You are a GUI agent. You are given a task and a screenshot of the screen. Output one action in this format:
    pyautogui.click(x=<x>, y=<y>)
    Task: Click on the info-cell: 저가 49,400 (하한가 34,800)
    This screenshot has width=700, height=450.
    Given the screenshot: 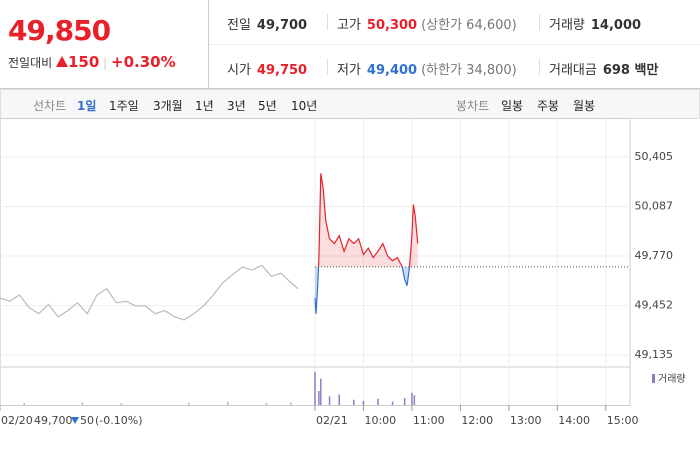 What is the action you would take?
    pyautogui.click(x=427, y=68)
    